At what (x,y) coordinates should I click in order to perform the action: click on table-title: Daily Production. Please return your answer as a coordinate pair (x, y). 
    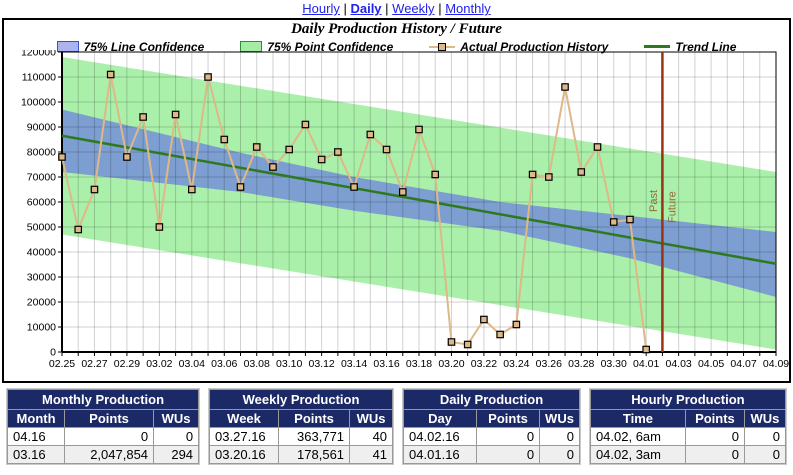
    Looking at the image, I should click on (491, 399).